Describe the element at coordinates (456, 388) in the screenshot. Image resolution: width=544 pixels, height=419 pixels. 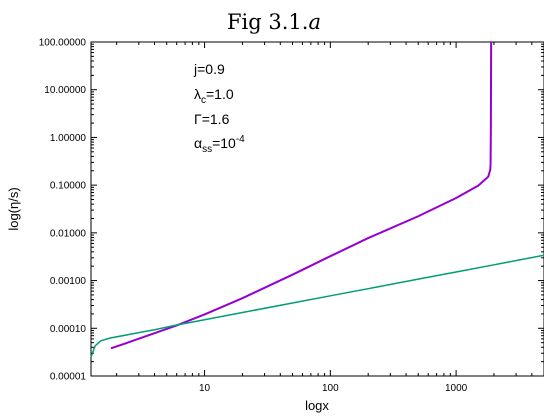
I see `x-tick-label: 1000` at that location.